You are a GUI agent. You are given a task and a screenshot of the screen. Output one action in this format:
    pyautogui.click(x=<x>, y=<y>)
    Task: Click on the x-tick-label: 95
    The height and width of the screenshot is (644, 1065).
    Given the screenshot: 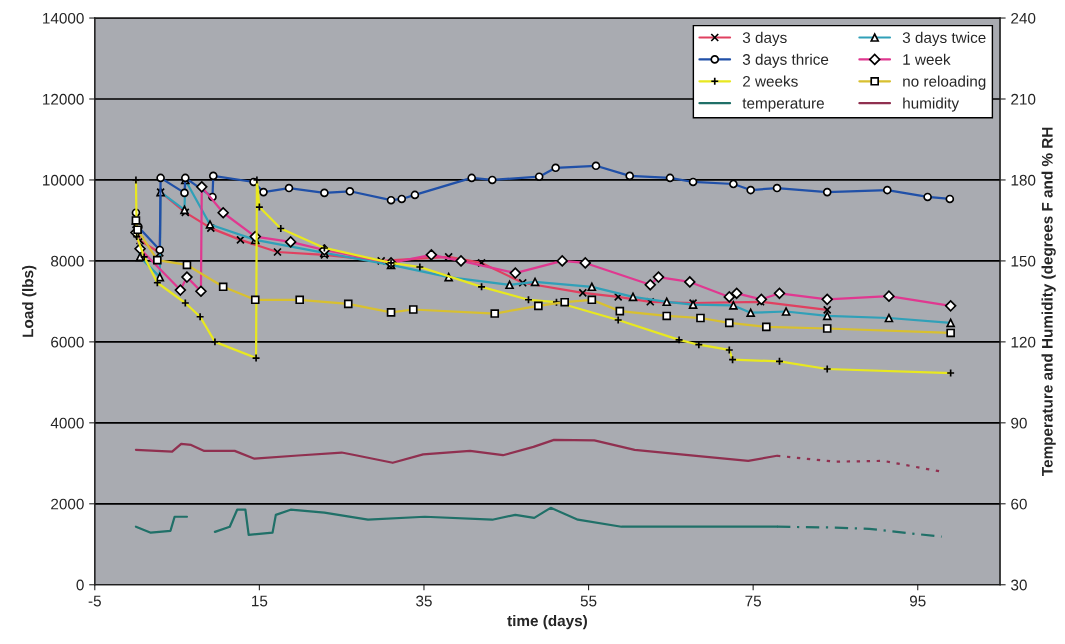 What is the action you would take?
    pyautogui.click(x=917, y=601)
    